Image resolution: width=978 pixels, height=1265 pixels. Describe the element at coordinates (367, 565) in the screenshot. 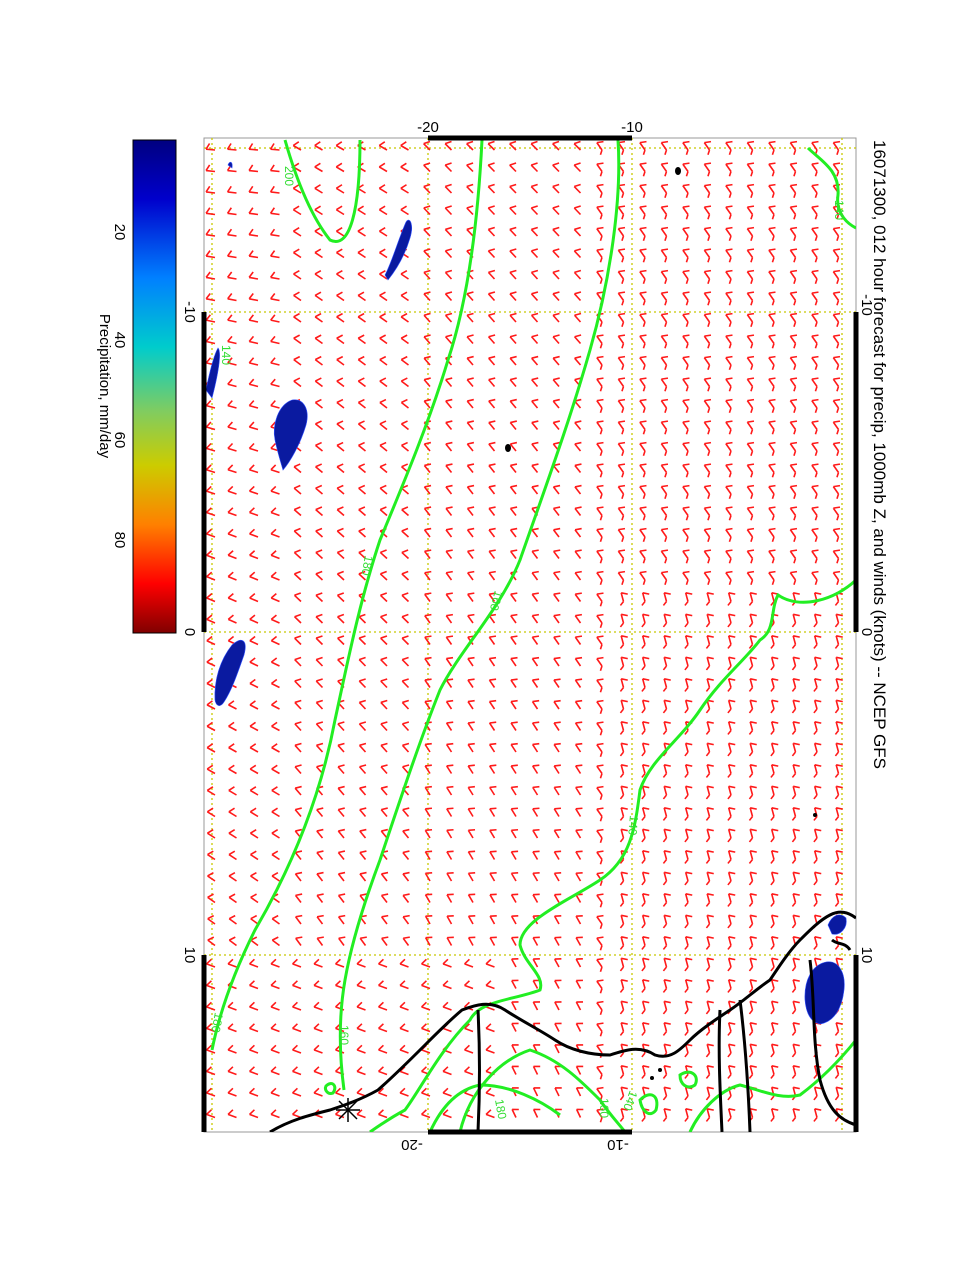

I see `contour-label: 180` at that location.